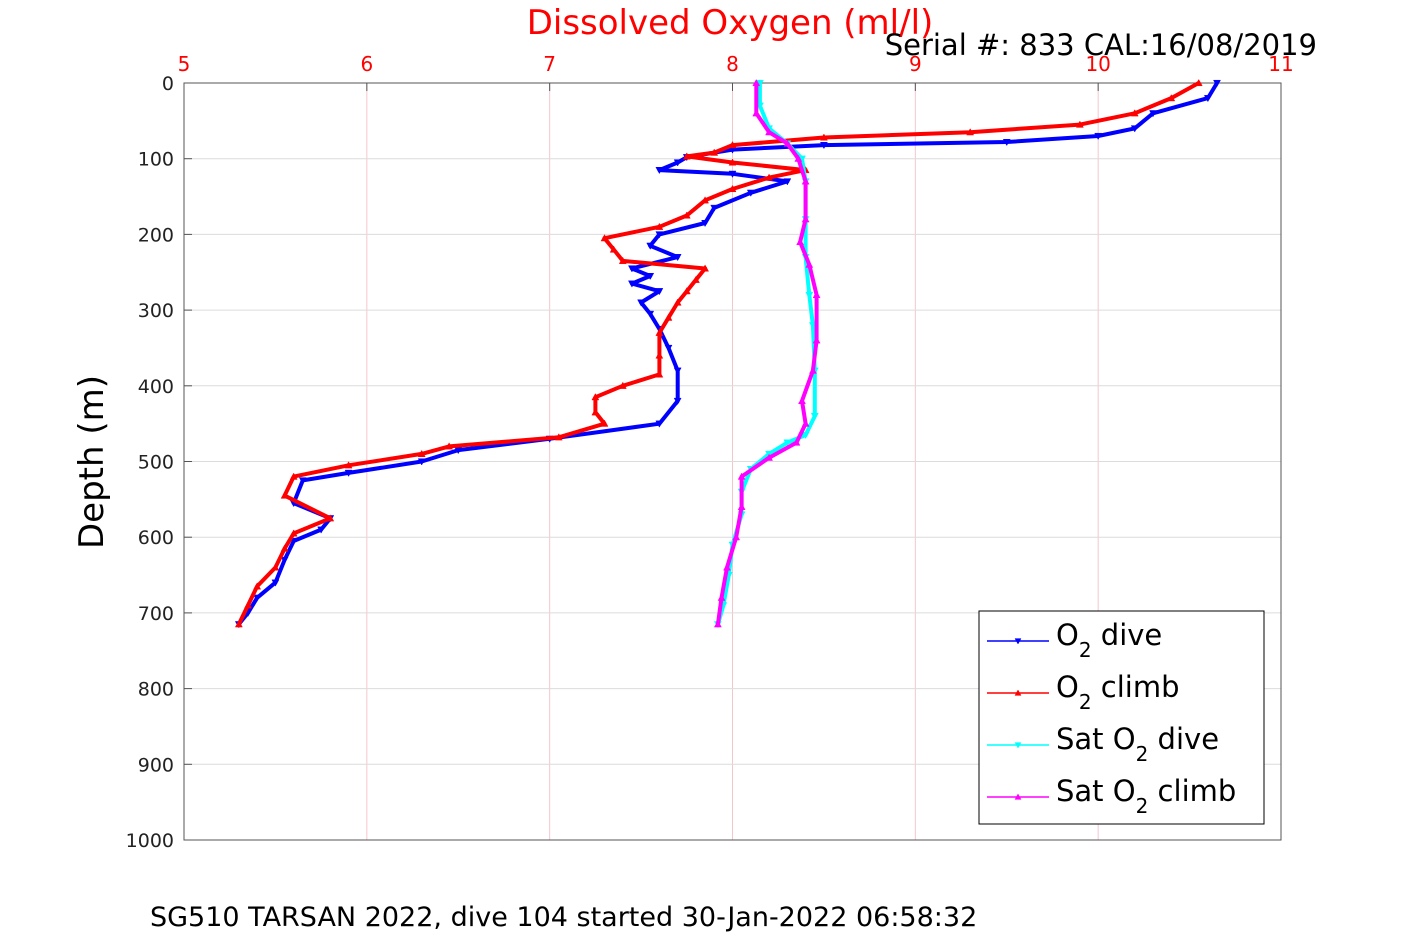 The width and height of the screenshot is (1417, 945). I want to click on legend-item: O2 climb, so click(1083, 692).